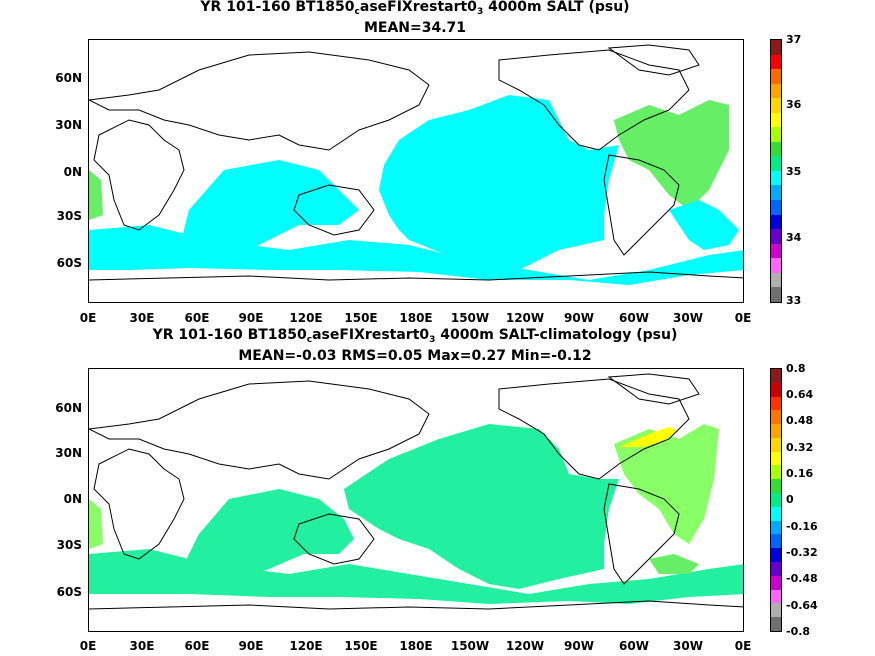 The image size is (875, 656). What do you see at coordinates (306, 646) in the screenshot?
I see `p2-xlabel: 120E` at bounding box center [306, 646].